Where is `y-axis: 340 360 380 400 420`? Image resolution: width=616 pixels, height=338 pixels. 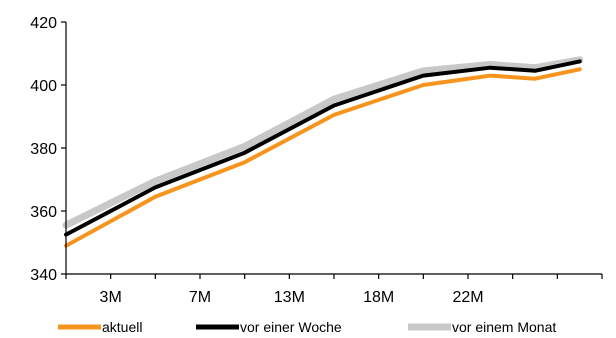 y-axis: 340 360 380 400 420 is located at coordinates (48, 149).